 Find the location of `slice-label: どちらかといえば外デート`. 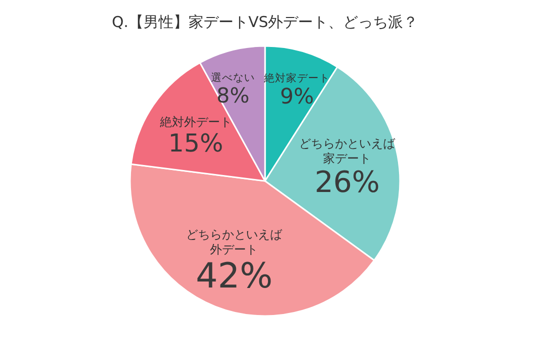

slice-label: どちらかといえば外デート is located at coordinates (235, 242).